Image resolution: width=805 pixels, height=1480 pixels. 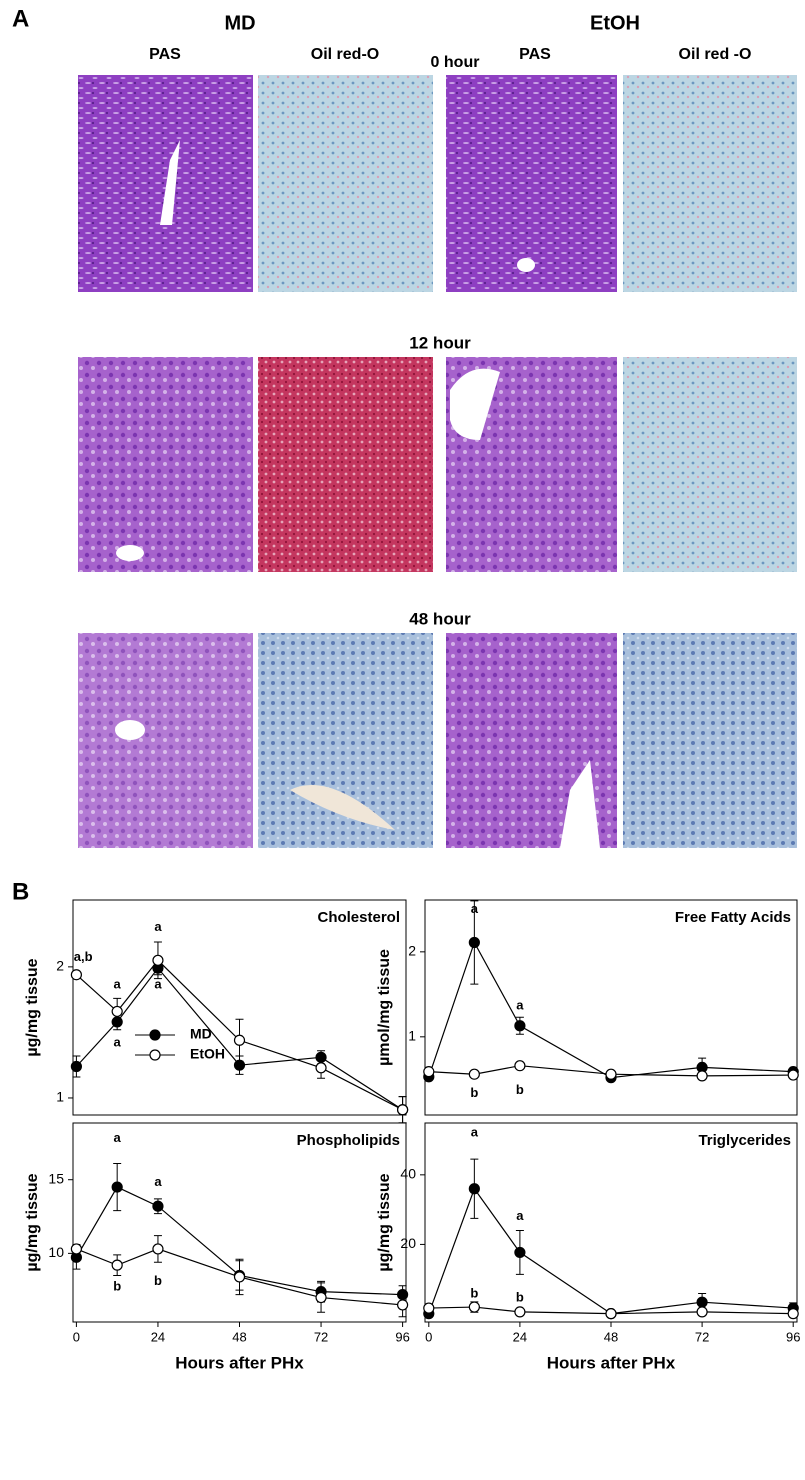 What do you see at coordinates (384, 1007) in the screenshot?
I see `y-axis-label: µmol/mg tissue` at bounding box center [384, 1007].